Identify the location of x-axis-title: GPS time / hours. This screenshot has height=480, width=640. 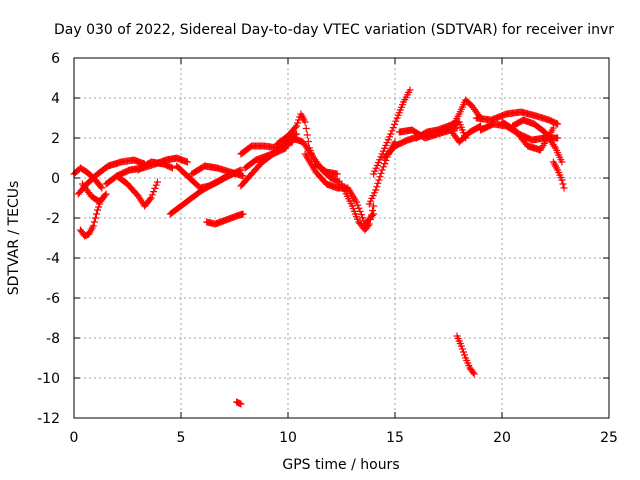
(340, 465).